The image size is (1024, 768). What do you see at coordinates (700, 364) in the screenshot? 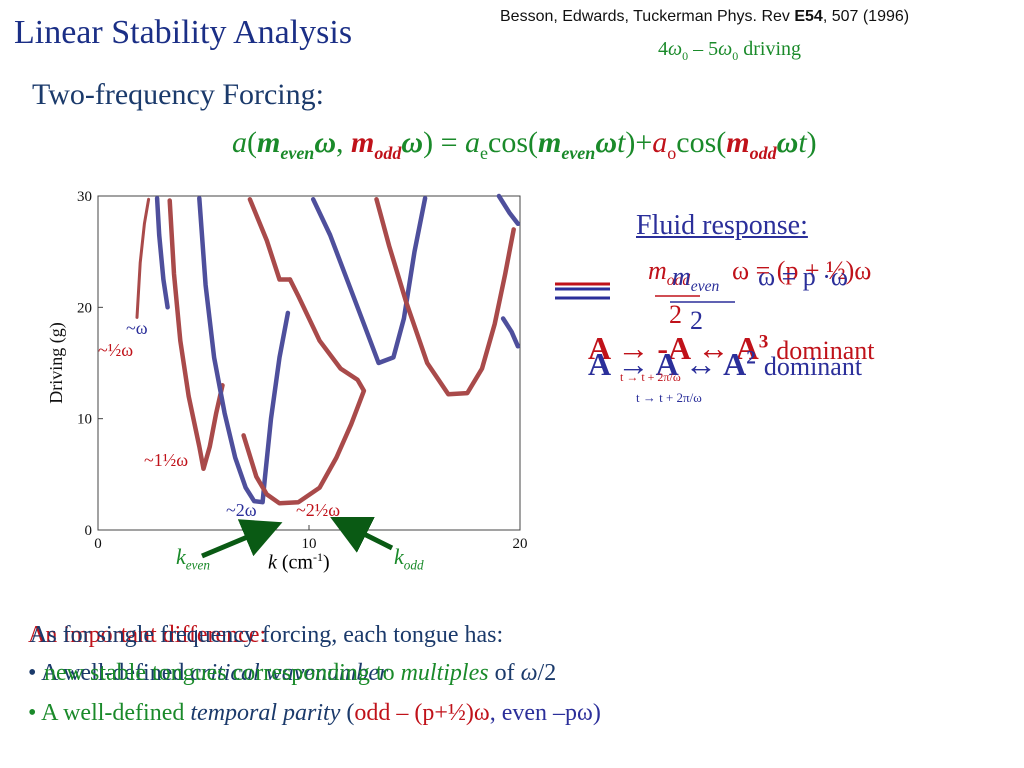
I see `blue-leftright: ↔` at bounding box center [700, 364].